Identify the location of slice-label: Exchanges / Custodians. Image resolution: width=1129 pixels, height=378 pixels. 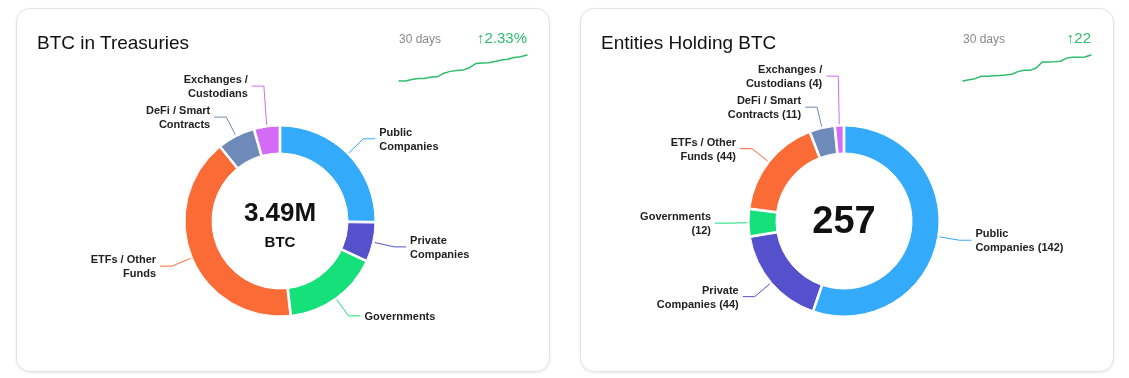
(215, 86).